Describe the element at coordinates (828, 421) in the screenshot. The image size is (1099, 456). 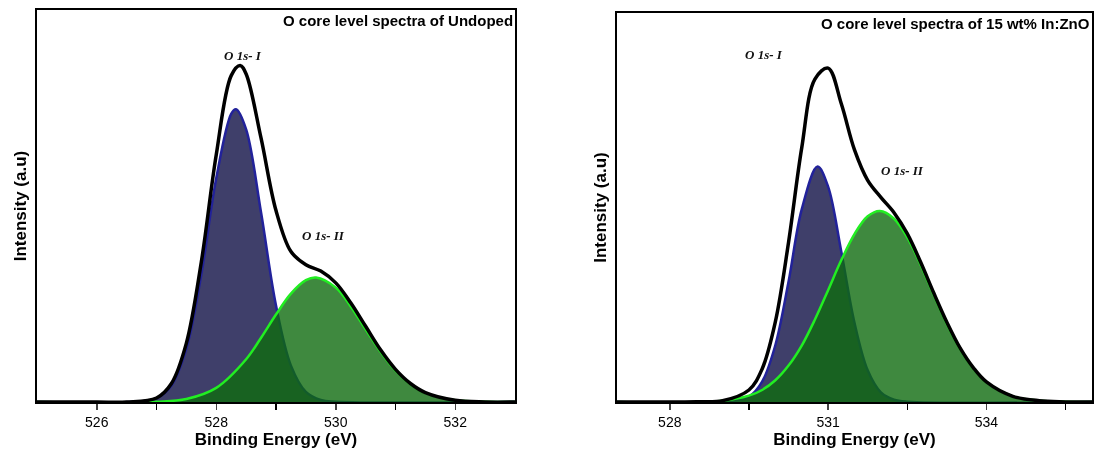
I see `x-tick-label: 531` at that location.